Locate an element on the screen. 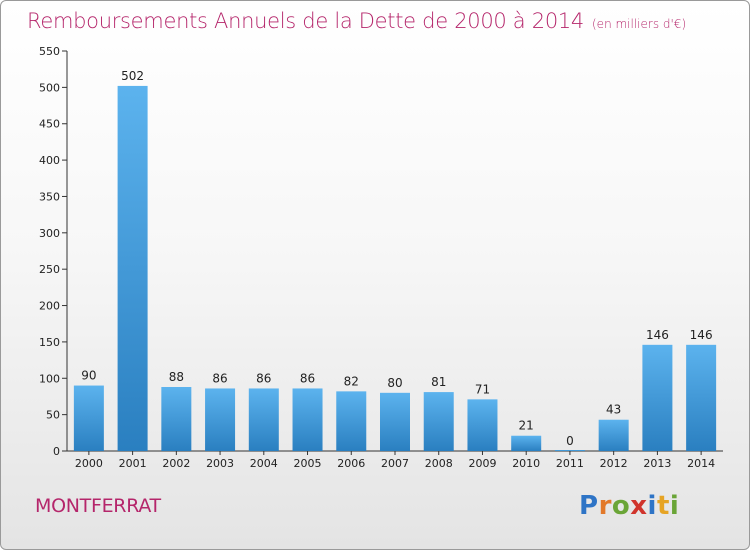 The height and width of the screenshot is (550, 750). brand-letter: r is located at coordinates (605, 506).